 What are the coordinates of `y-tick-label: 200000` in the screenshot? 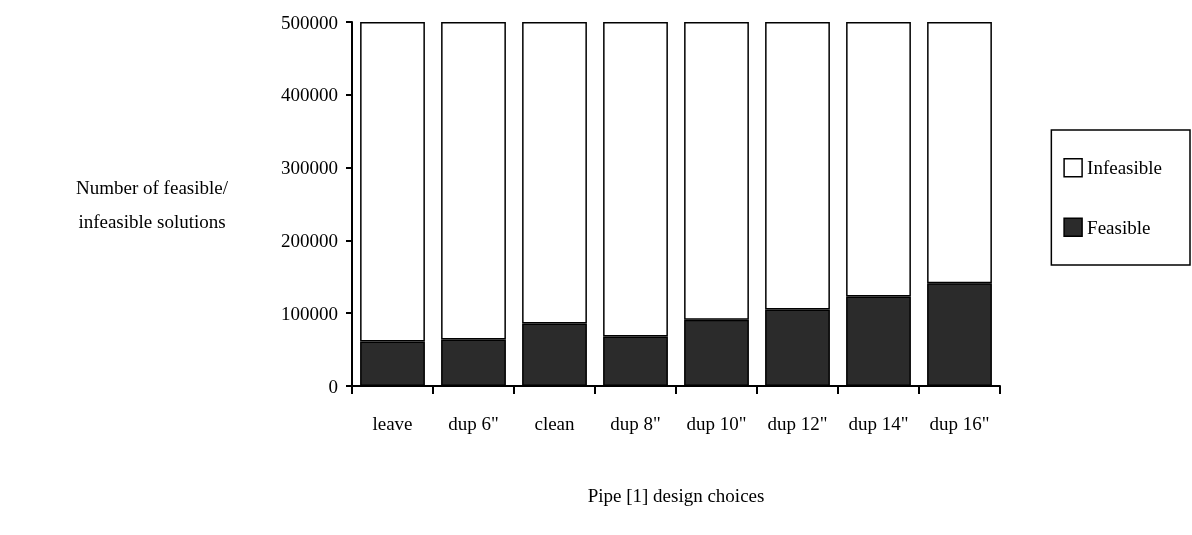 It's located at (309, 240).